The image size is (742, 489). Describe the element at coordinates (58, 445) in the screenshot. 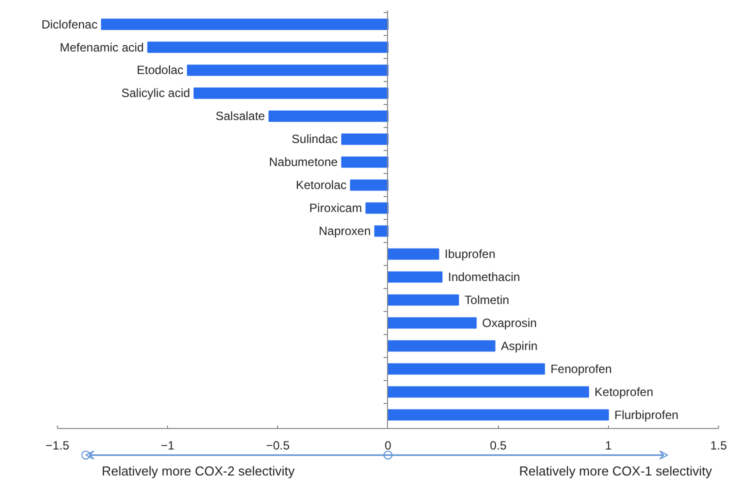

I see `x-tick-label: −1.5` at that location.